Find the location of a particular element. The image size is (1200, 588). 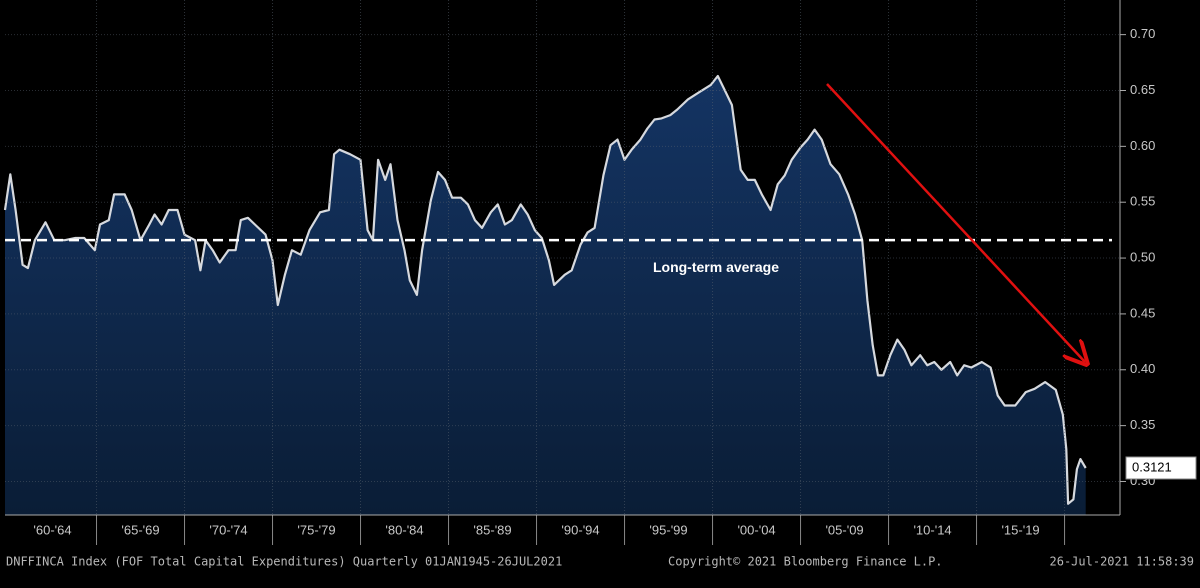

average-label: Long-term average is located at coordinates (716, 267).